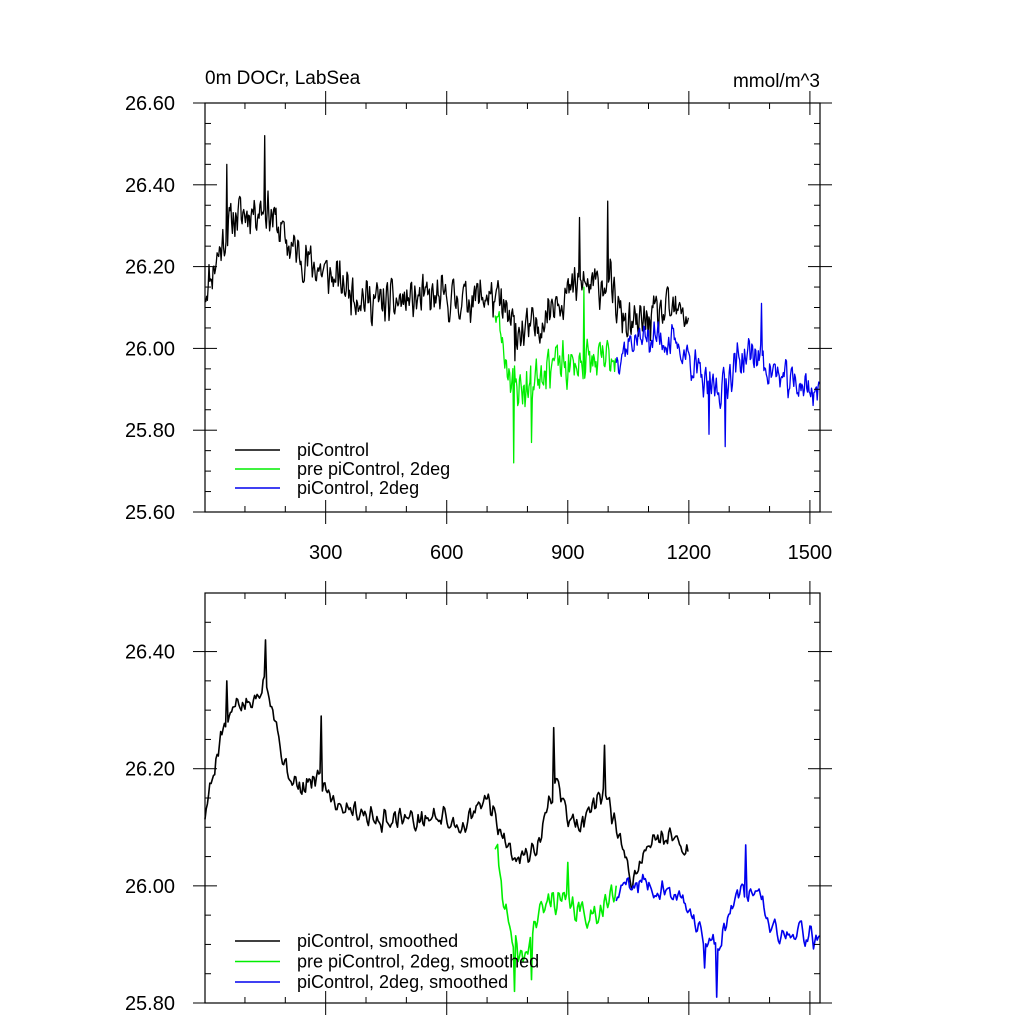 The width and height of the screenshot is (1024, 1024). What do you see at coordinates (418, 962) in the screenshot?
I see `legend-label: pre piControl, 2deg, smoothed` at bounding box center [418, 962].